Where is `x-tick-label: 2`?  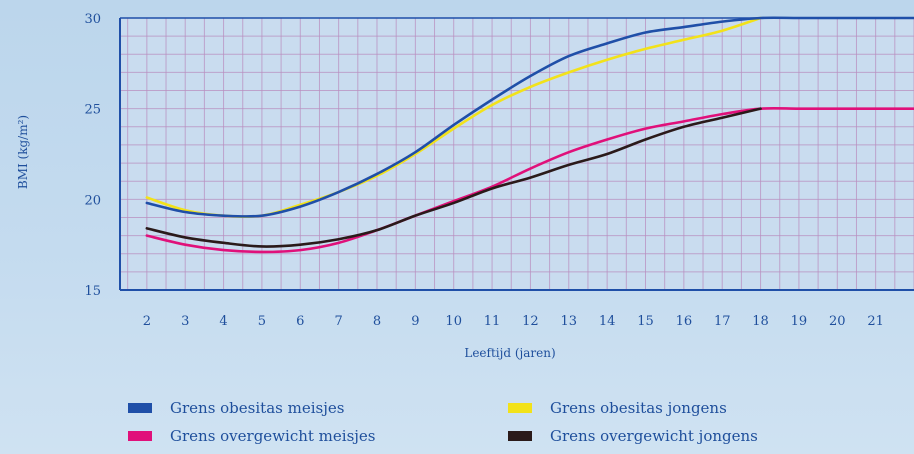
x-tick-label: 2 is located at coordinates (147, 321).